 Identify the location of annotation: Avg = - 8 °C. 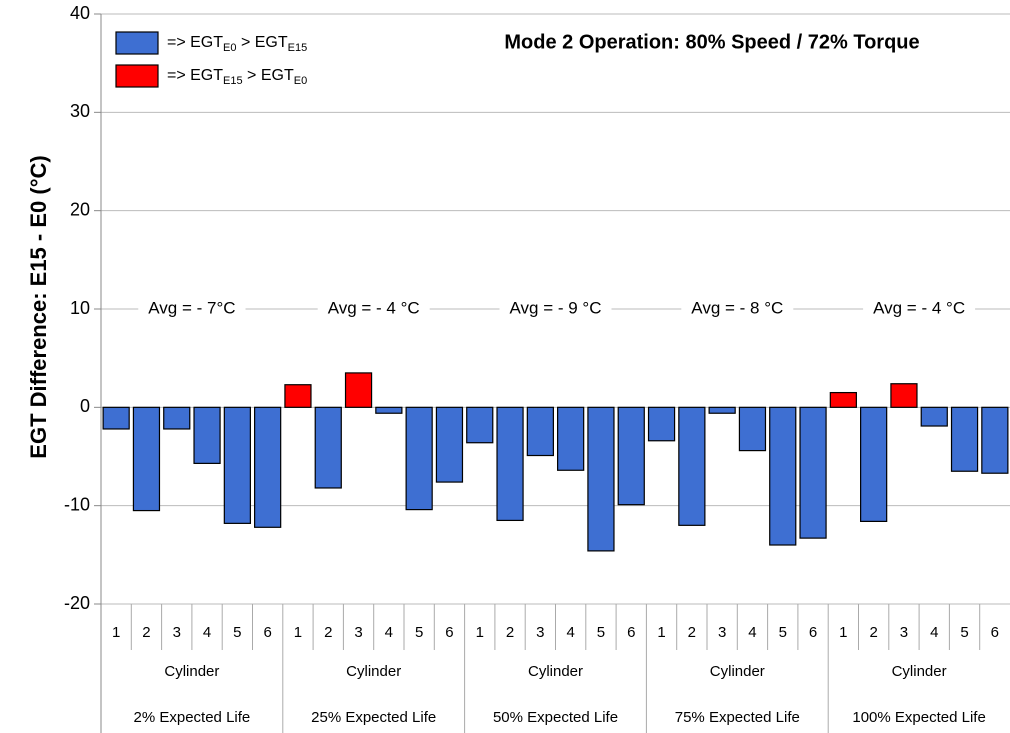
(737, 307).